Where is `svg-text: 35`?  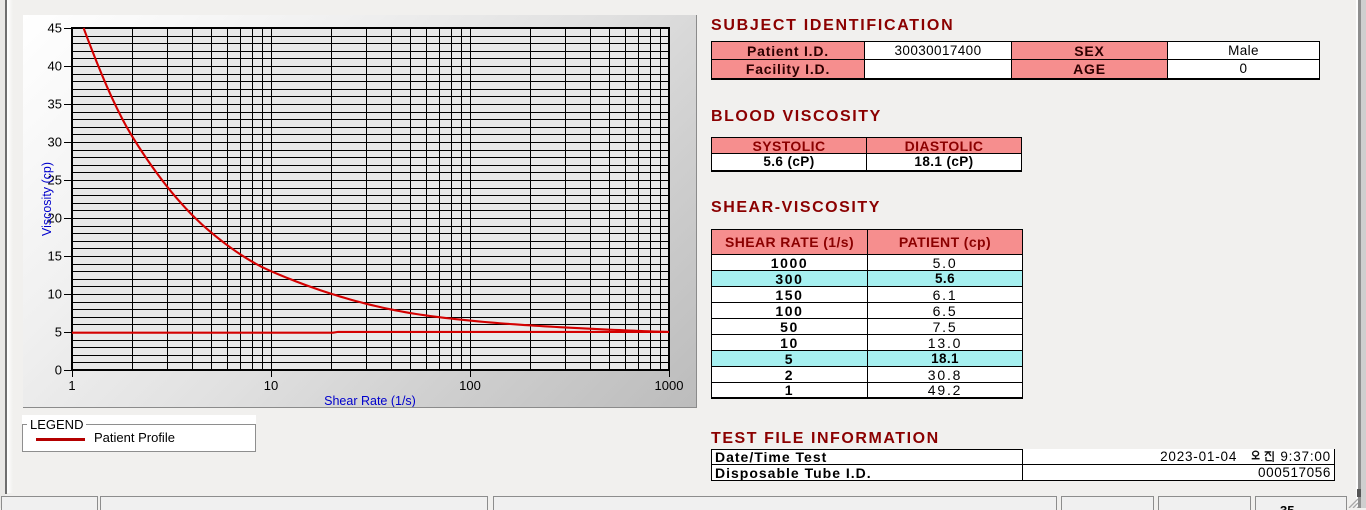
svg-text: 35 is located at coordinates (55, 104).